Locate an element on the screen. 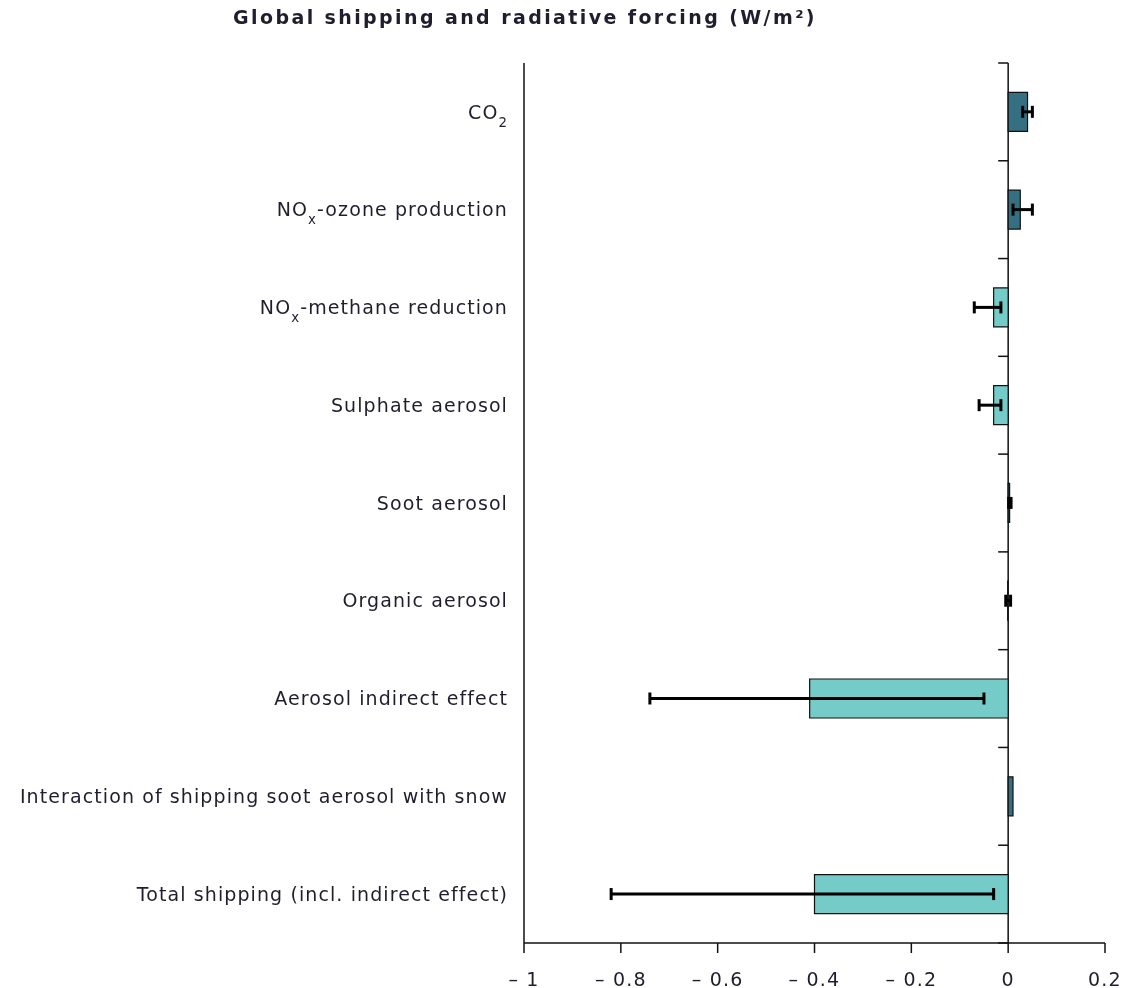 The height and width of the screenshot is (988, 1122). x-tick-label: 0 is located at coordinates (1008, 978).